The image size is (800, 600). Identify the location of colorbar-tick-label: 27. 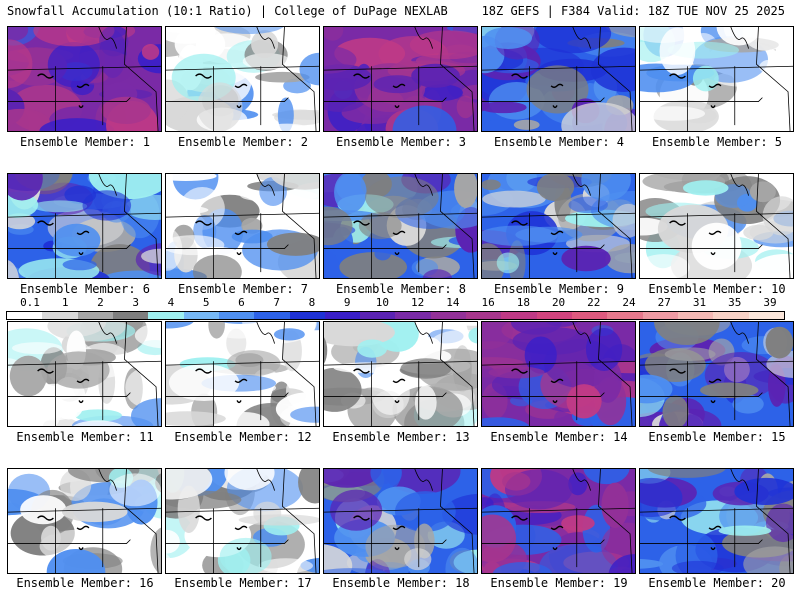
(664, 302).